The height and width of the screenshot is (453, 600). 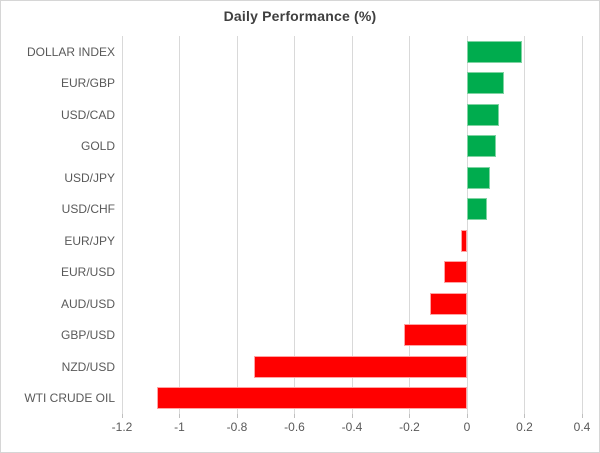 What do you see at coordinates (464, 240) in the screenshot?
I see `bar-eur-jpy` at bounding box center [464, 240].